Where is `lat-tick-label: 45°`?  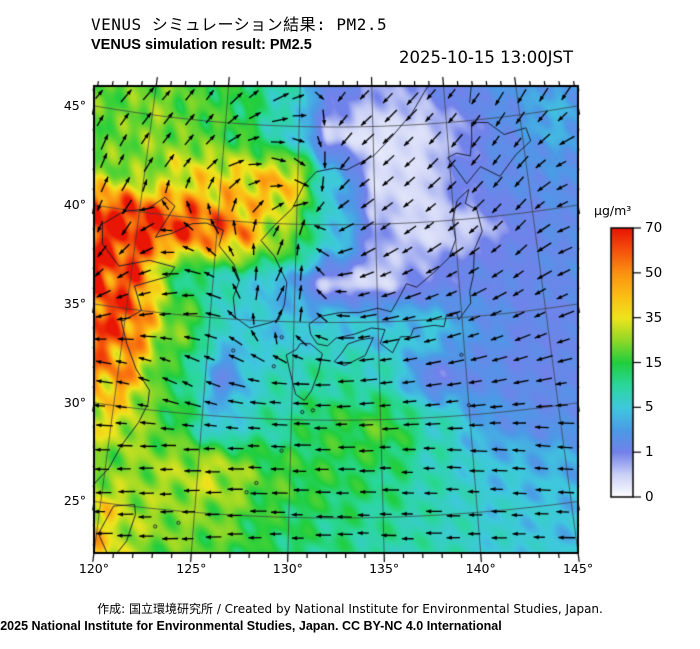 lat-tick-label: 45° is located at coordinates (74, 105).